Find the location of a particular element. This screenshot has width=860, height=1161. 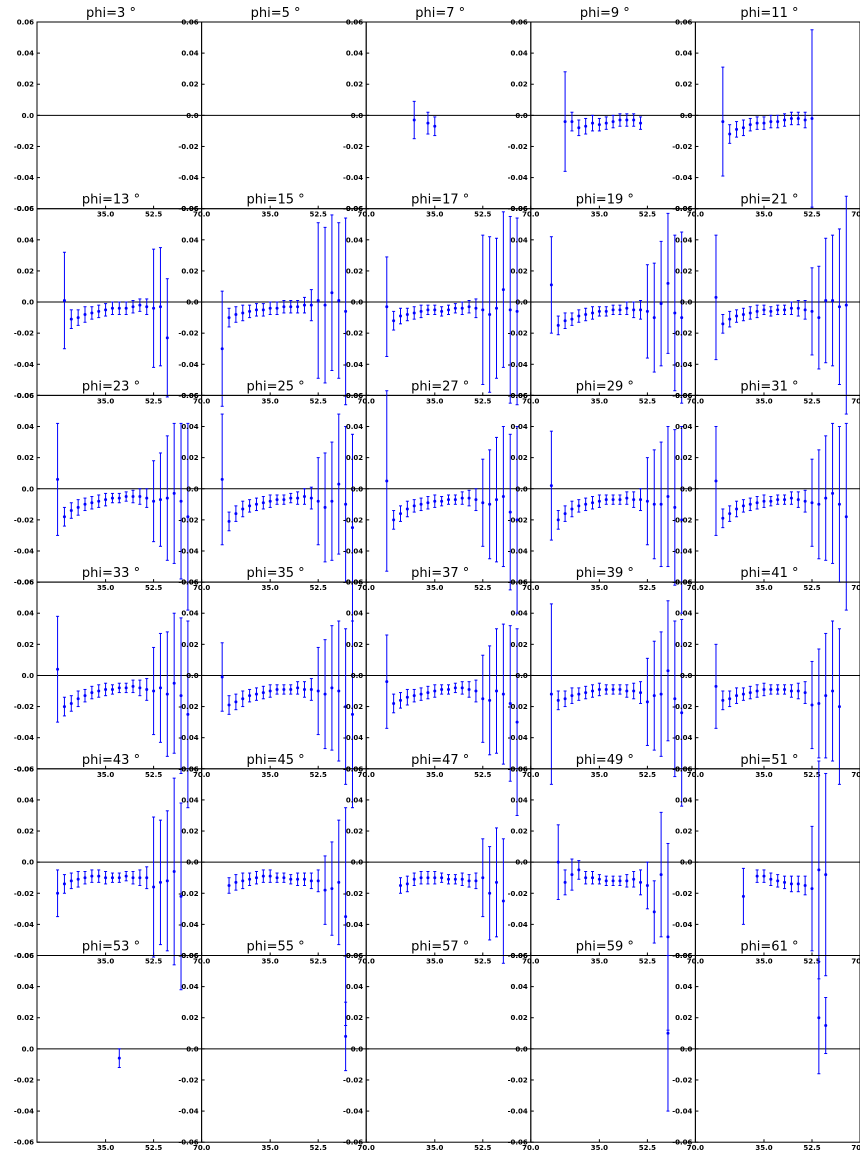

panel-title: phi=55 ° is located at coordinates (276, 947).